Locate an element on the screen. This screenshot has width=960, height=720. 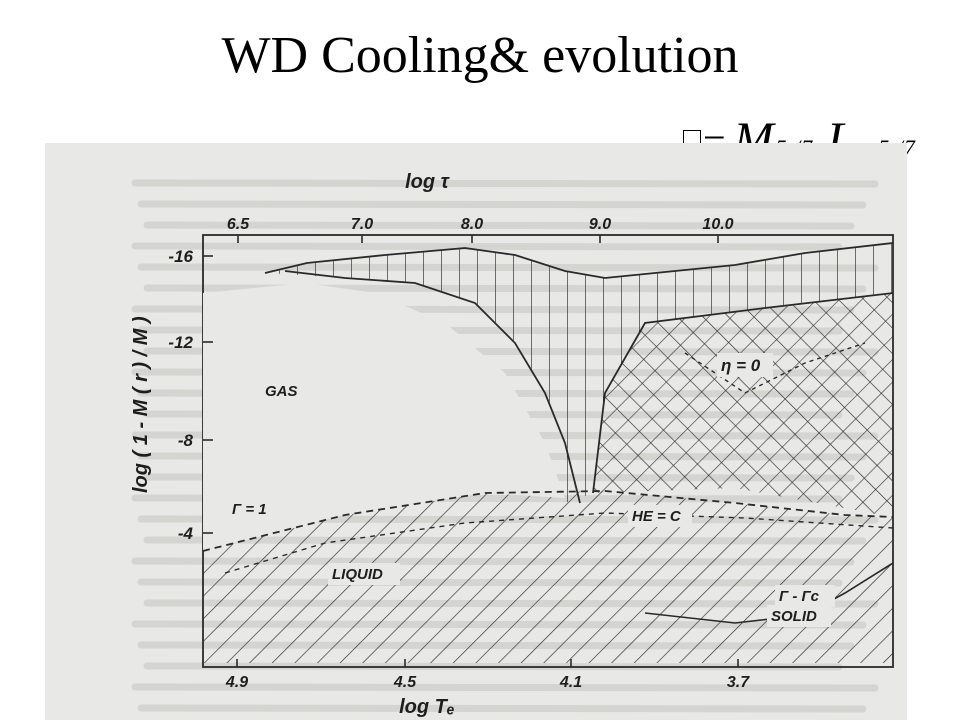
gamma-c-label-bg is located at coordinates (805, 596).